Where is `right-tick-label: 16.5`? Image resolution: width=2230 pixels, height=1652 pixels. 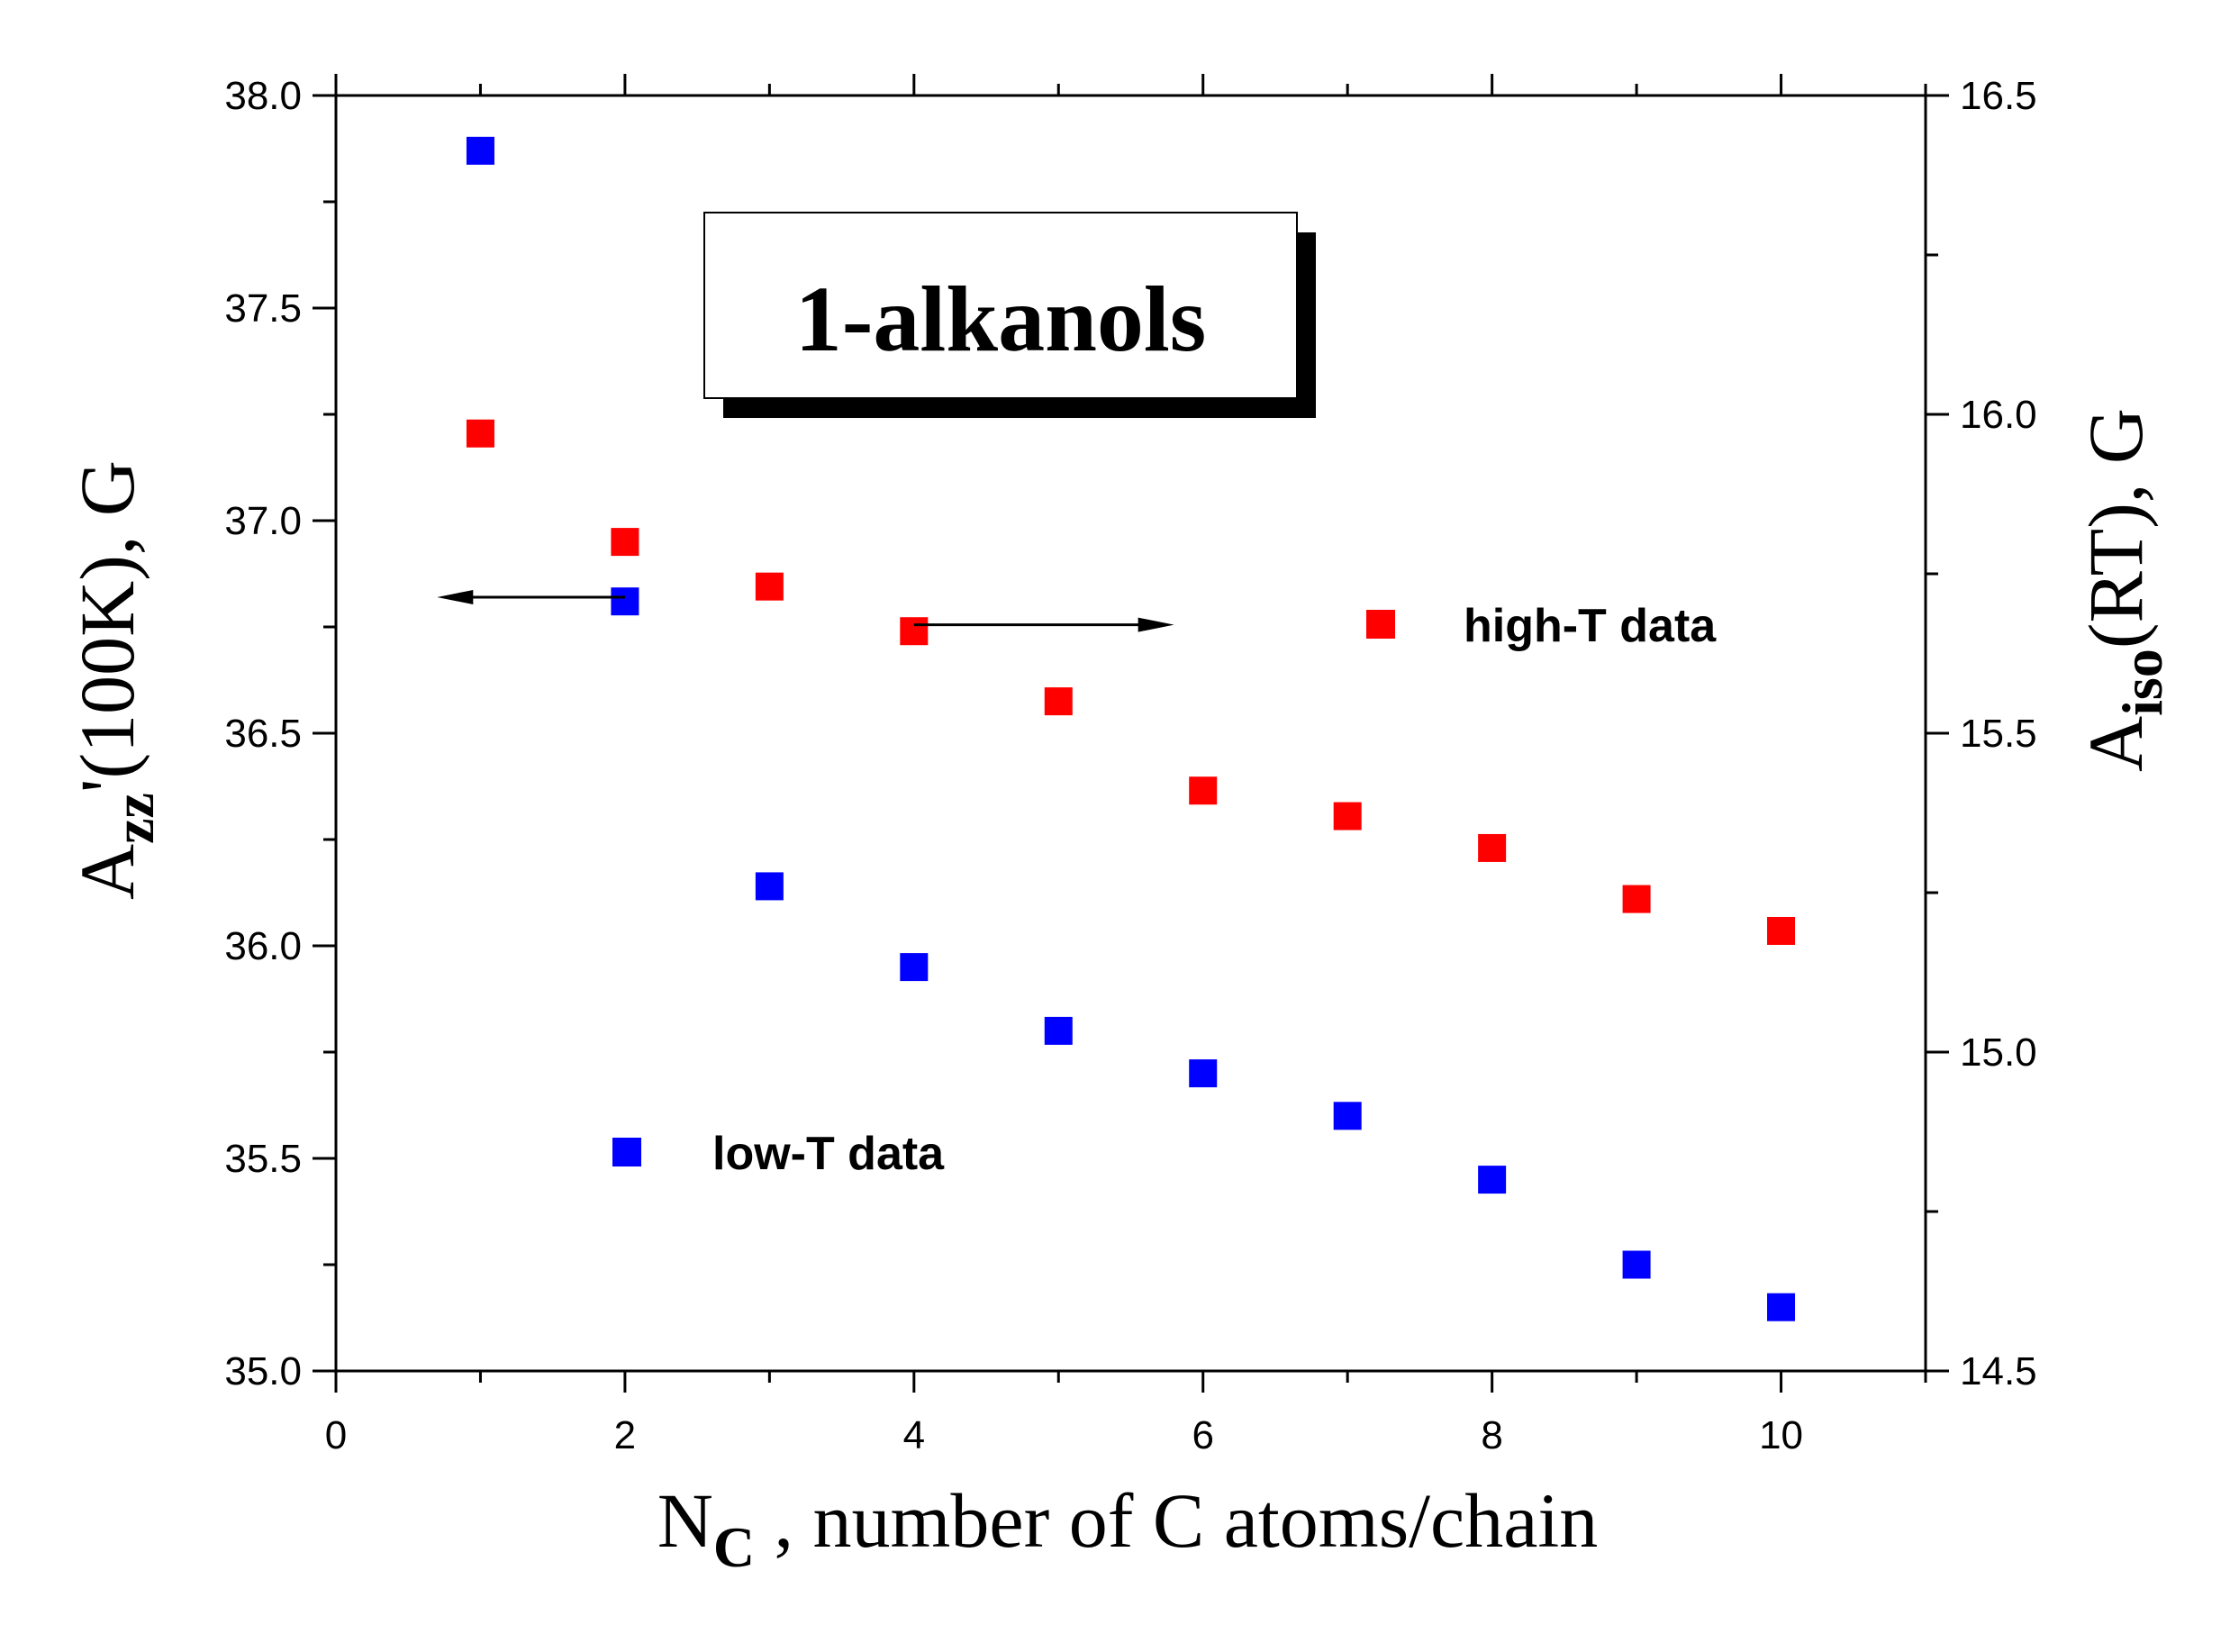 right-tick-label: 16.5 is located at coordinates (1998, 96).